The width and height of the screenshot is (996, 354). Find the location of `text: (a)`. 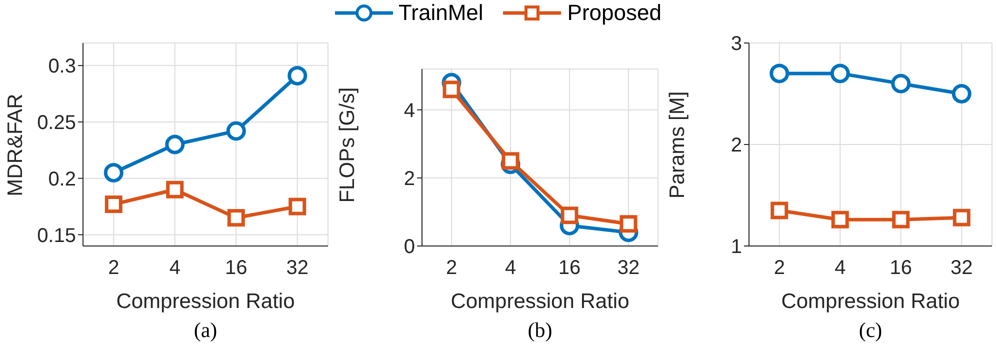

text: (a) is located at coordinates (205, 330).